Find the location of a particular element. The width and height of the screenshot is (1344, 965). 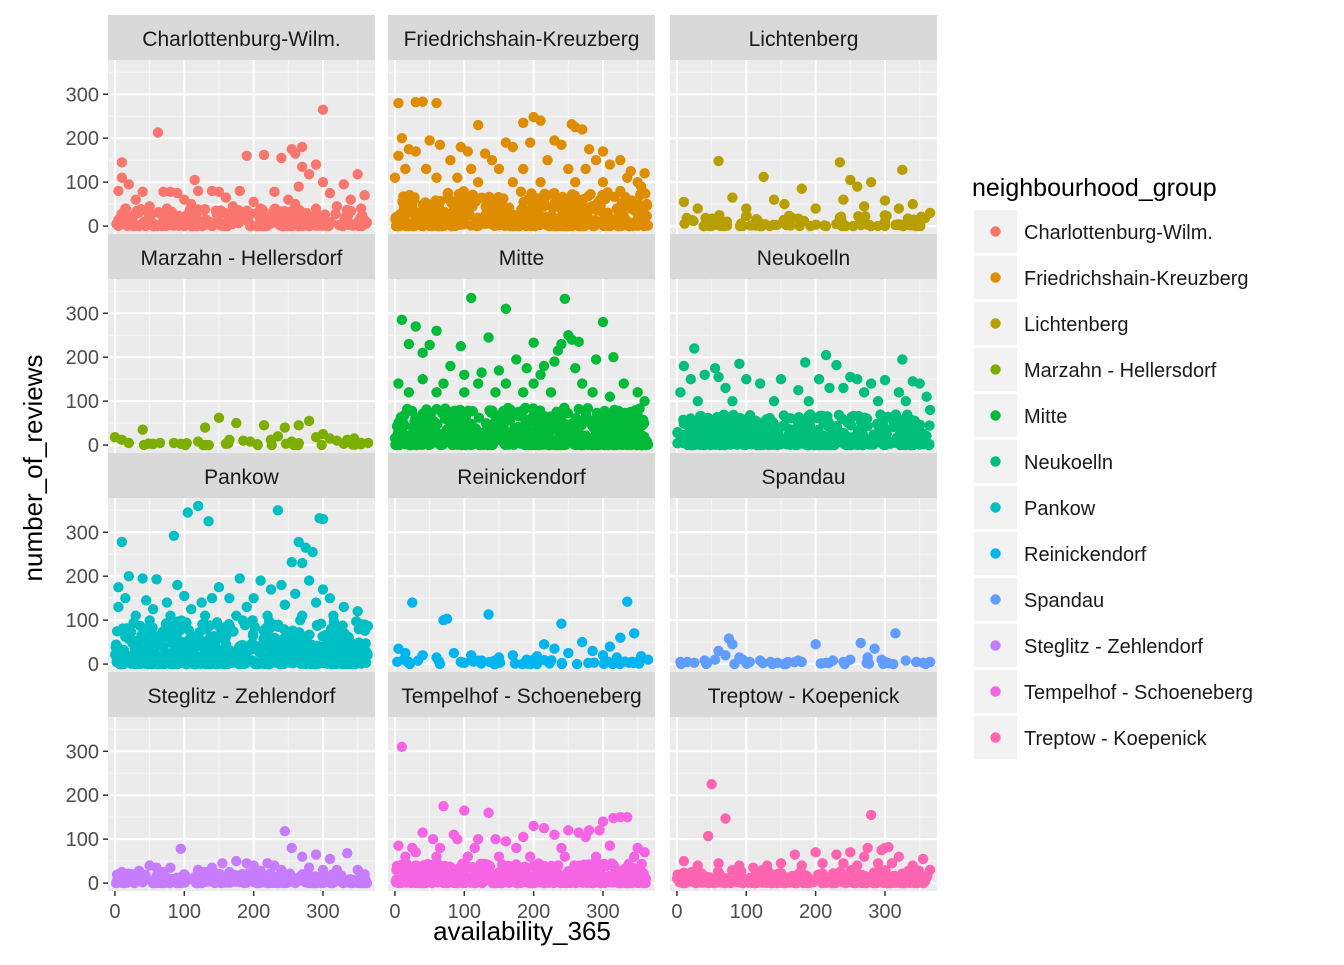

panel-background is located at coordinates (803, 585).